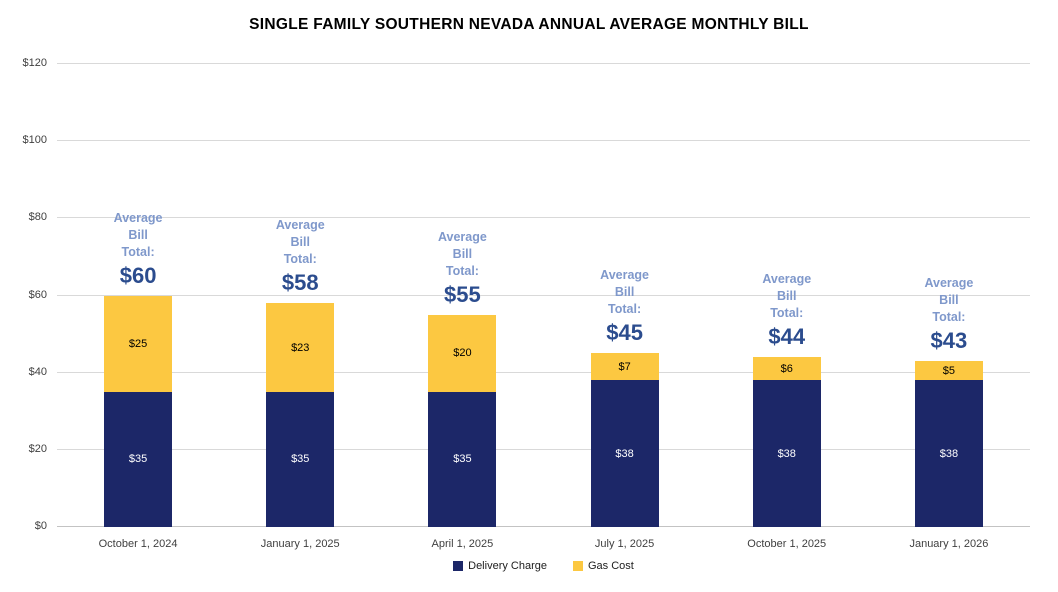 The height and width of the screenshot is (592, 1058). I want to click on bar-segment-gas-cost: $6, so click(786, 369).